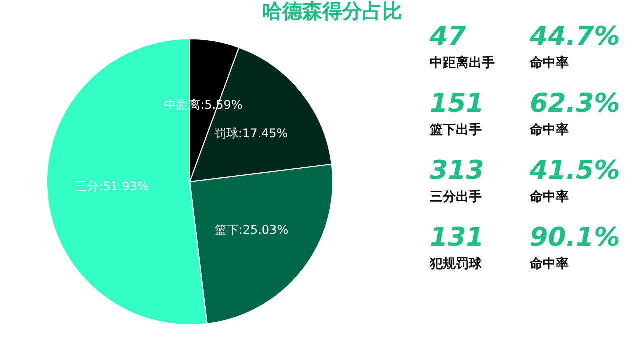 Image resolution: width=640 pixels, height=340 pixels. What do you see at coordinates (574, 171) in the screenshot?
I see `text: 41.5%` at bounding box center [574, 171].